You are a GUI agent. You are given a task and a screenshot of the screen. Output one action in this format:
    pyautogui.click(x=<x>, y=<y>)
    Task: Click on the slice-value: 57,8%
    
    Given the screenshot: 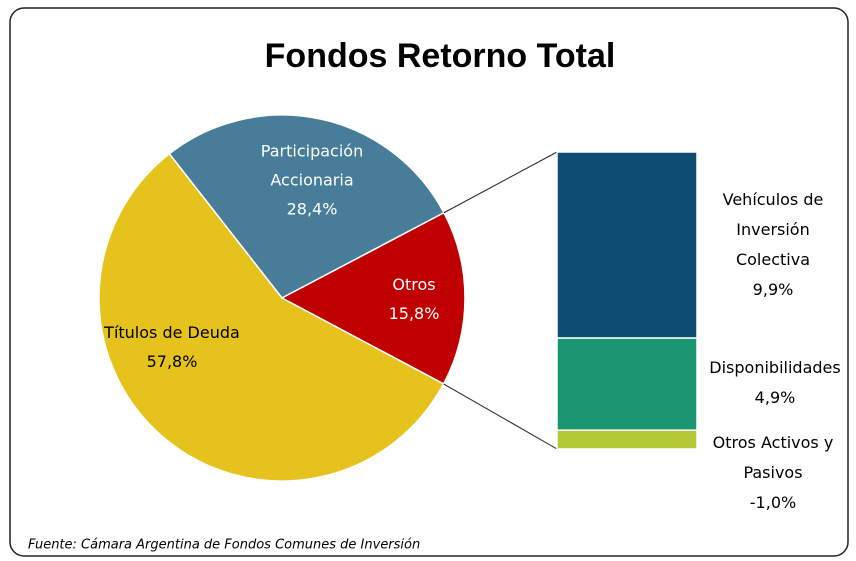 What is the action you would take?
    pyautogui.click(x=172, y=361)
    